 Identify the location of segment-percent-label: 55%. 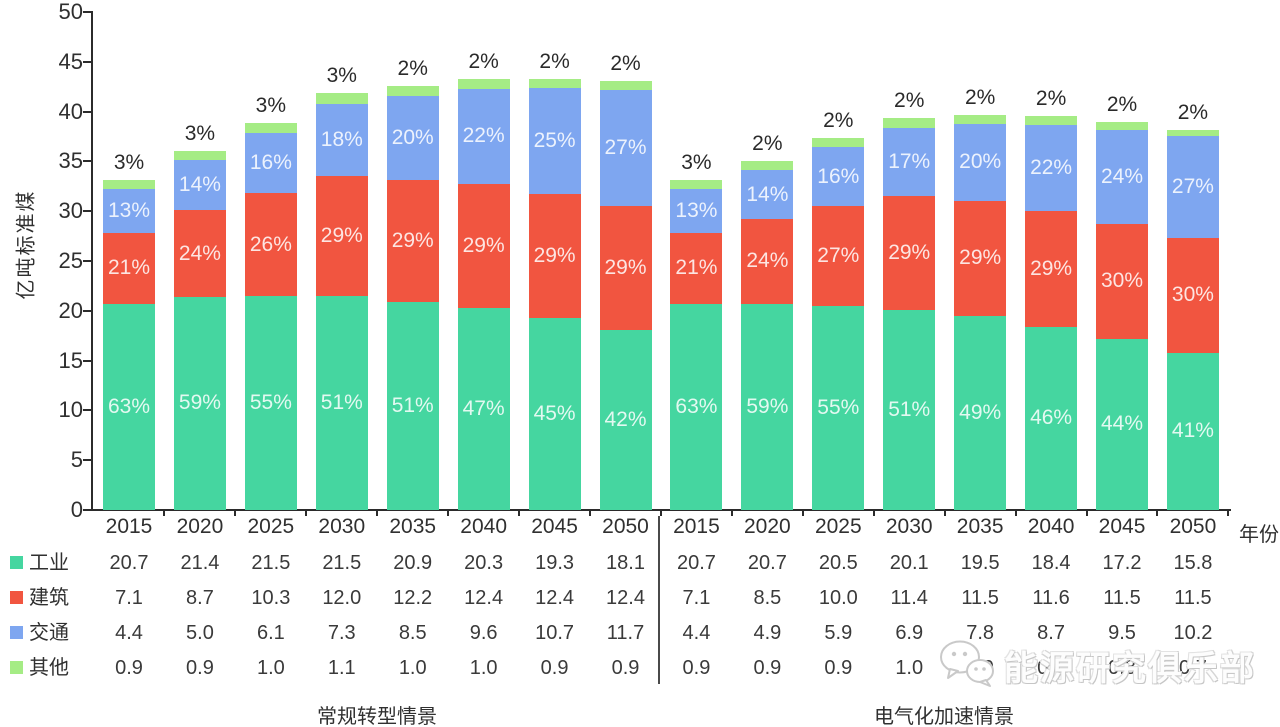
(270, 402).